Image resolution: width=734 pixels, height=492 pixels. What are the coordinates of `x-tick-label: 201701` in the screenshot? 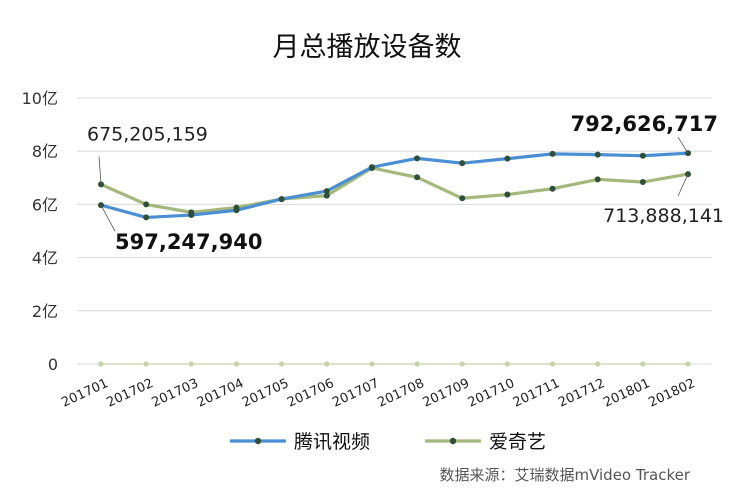 It's located at (84, 393).